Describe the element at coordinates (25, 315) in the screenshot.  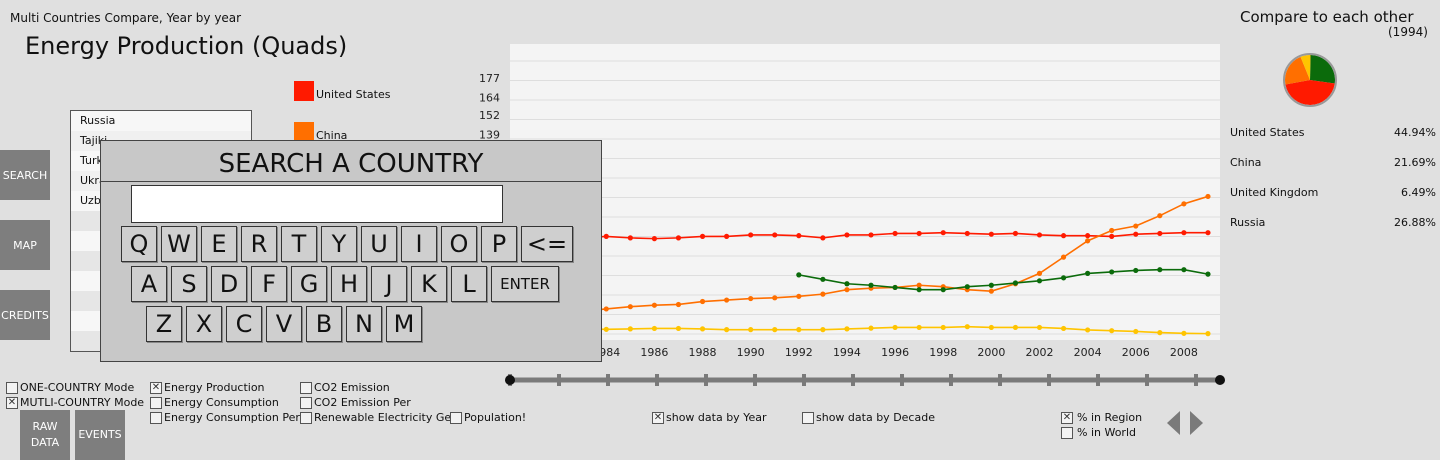
I see `credits-button: CREDITS` at that location.